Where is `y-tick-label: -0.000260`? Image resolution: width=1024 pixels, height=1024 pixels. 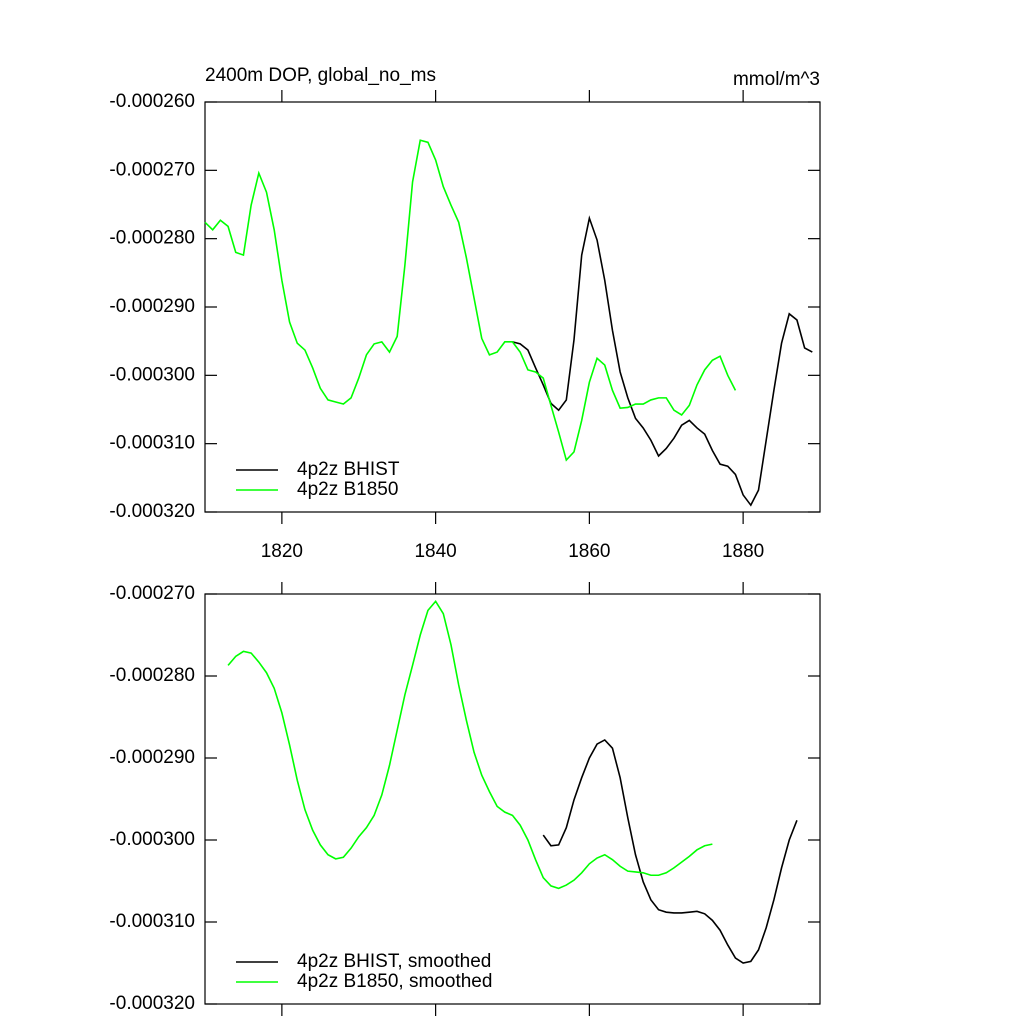
y-tick-label: -0.000260 is located at coordinates (152, 101).